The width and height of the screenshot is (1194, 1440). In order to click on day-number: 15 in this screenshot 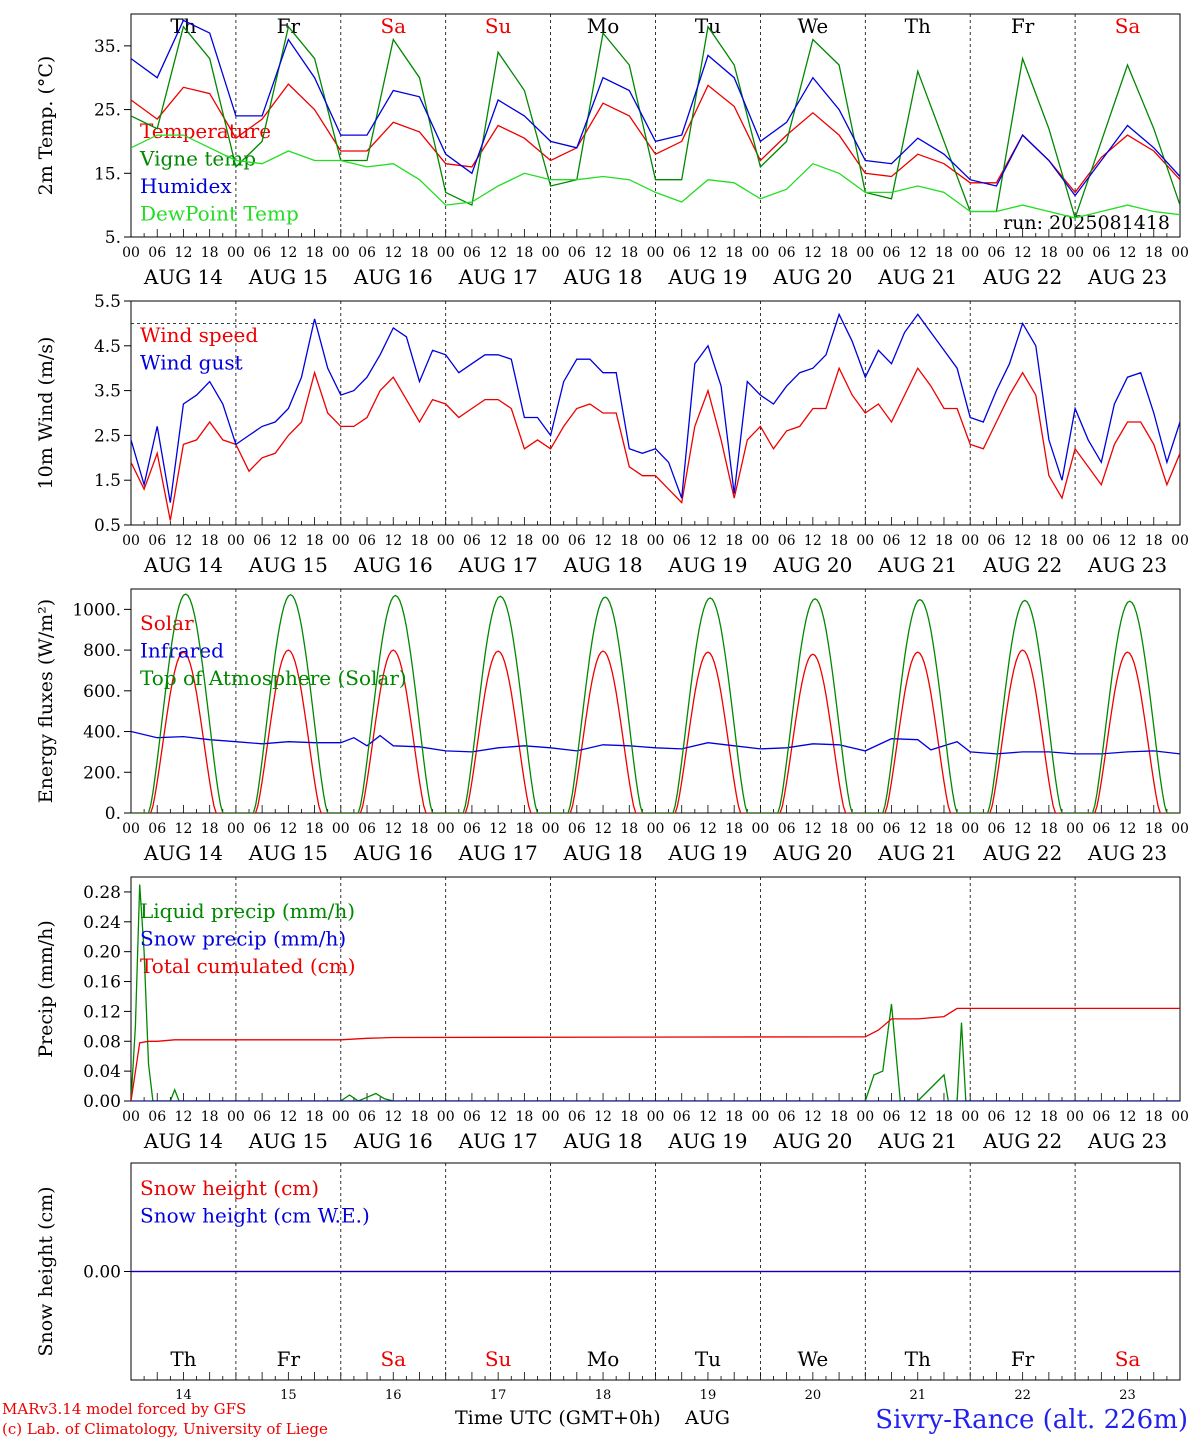, I will do `click(288, 1395)`.